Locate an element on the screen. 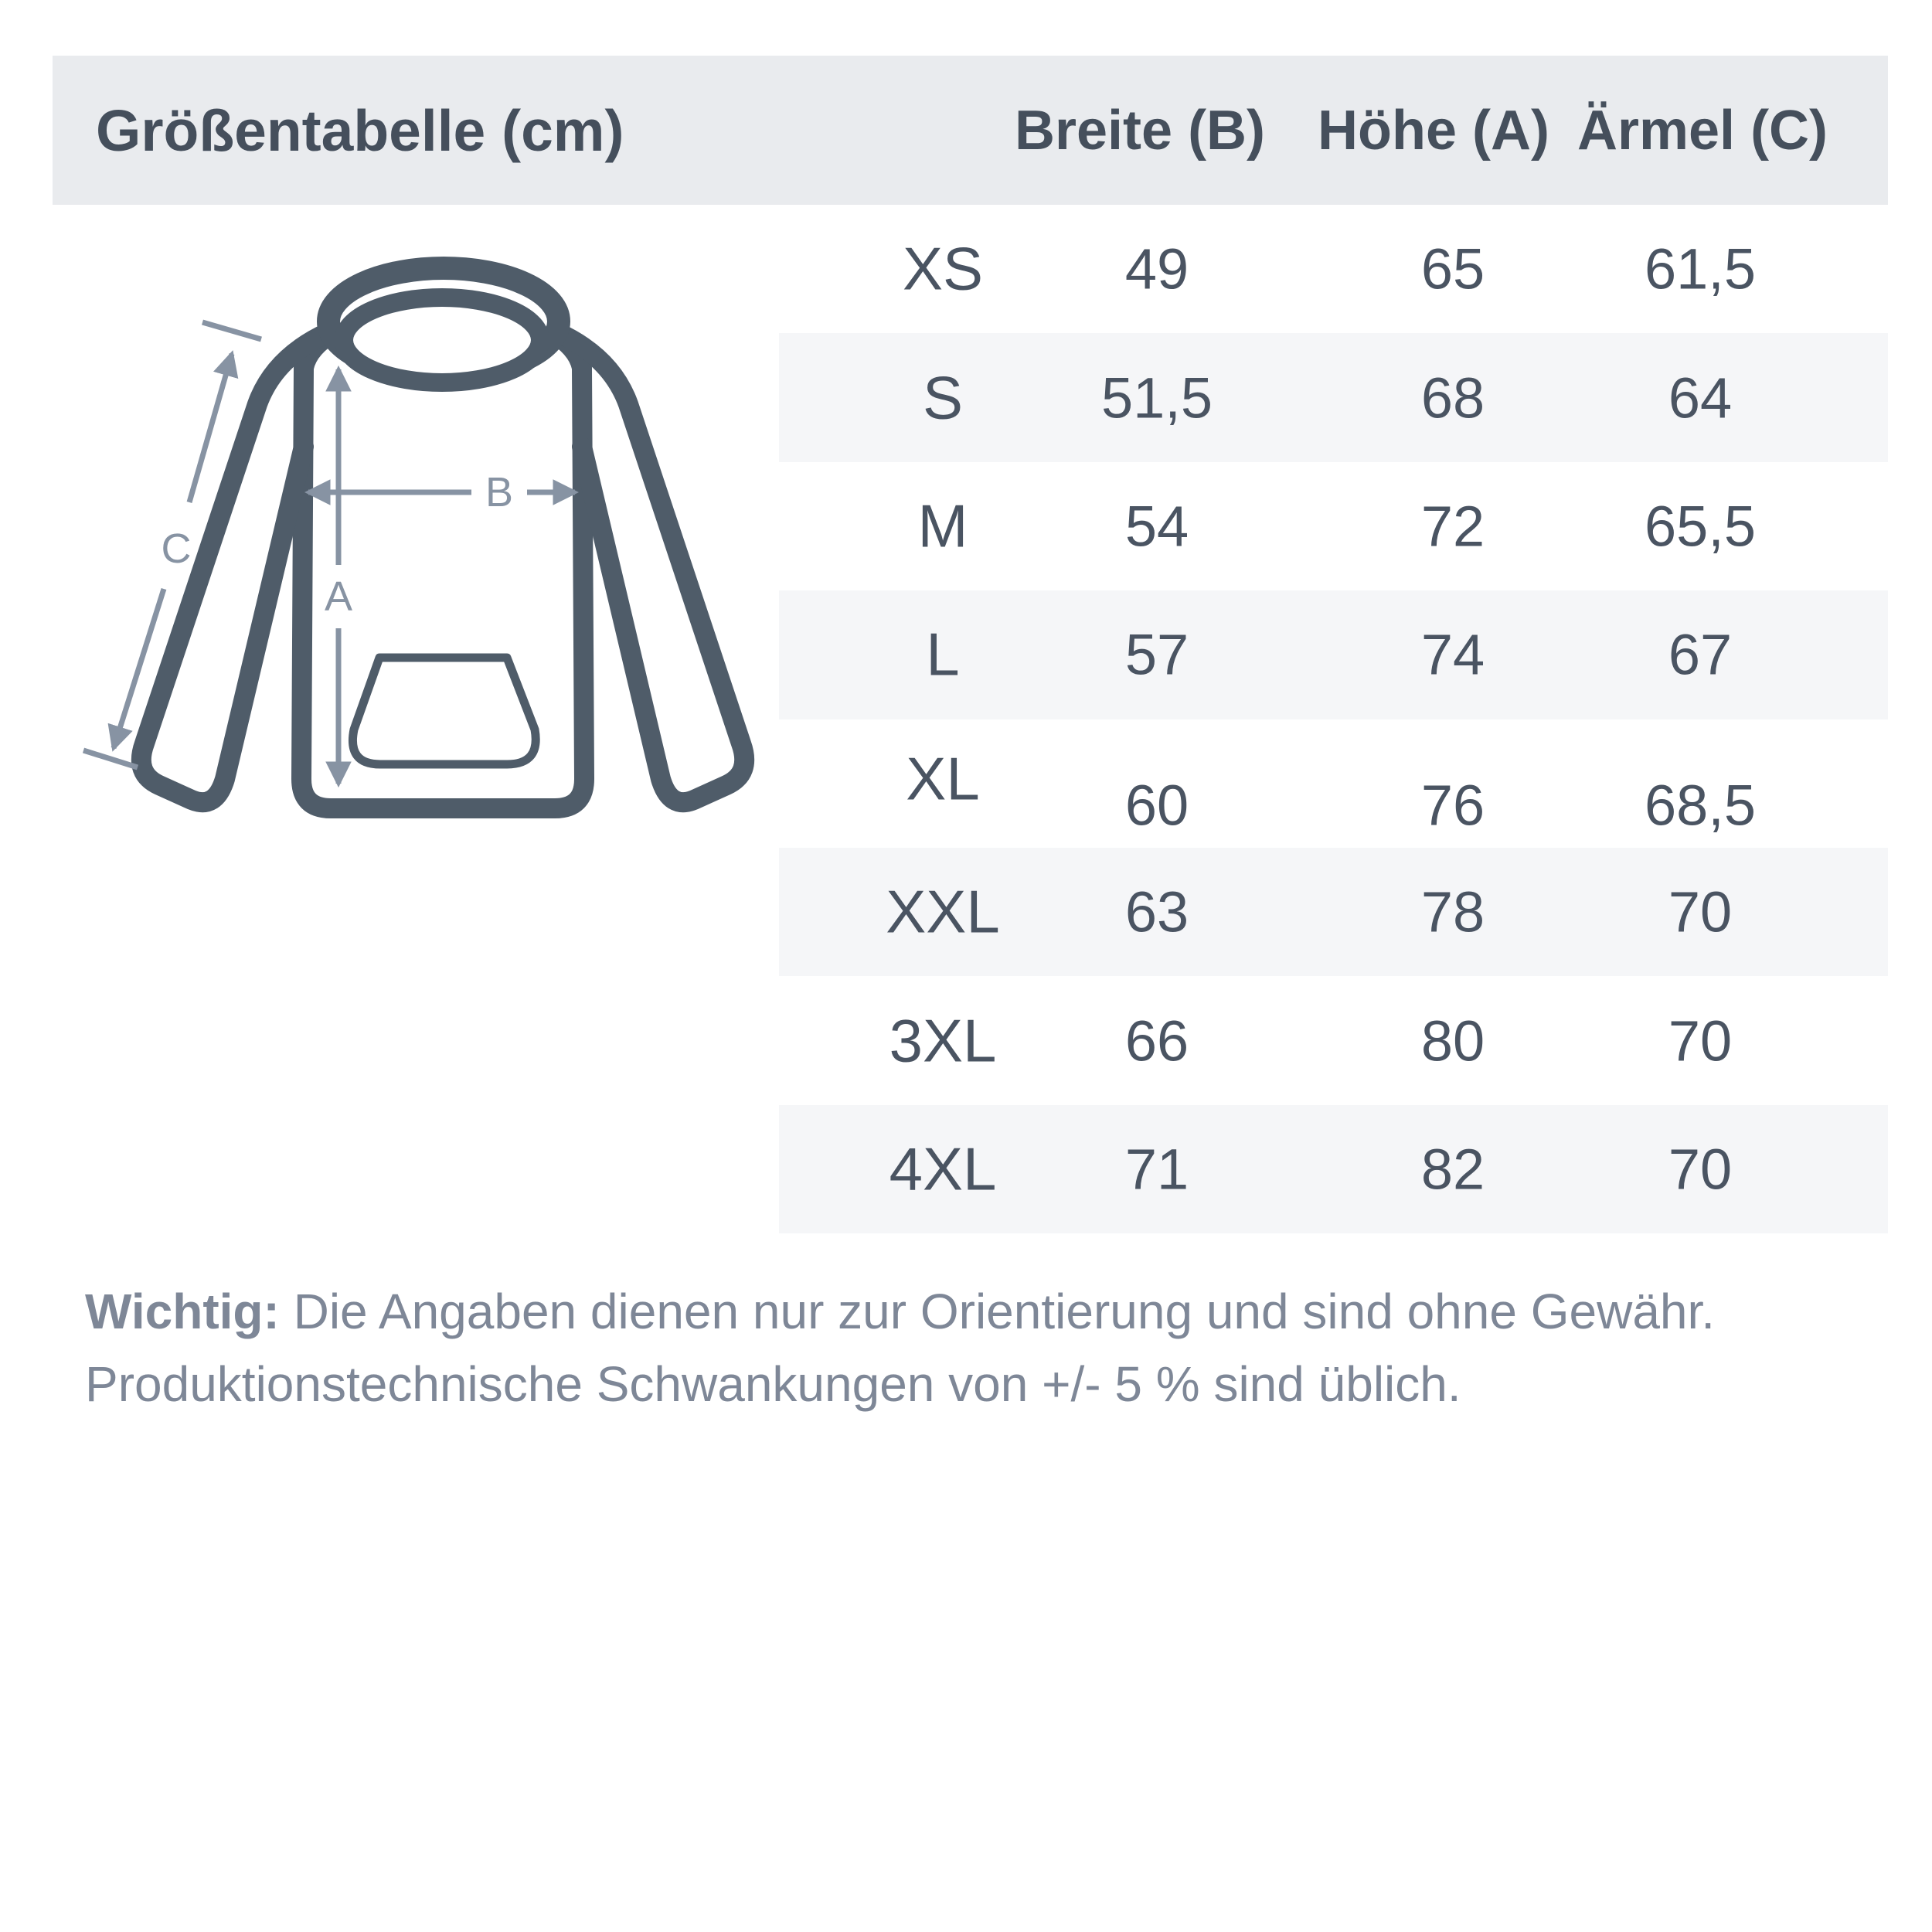 Image resolution: width=1932 pixels, height=1932 pixels. hoodie-hood-inner is located at coordinates (442, 340).